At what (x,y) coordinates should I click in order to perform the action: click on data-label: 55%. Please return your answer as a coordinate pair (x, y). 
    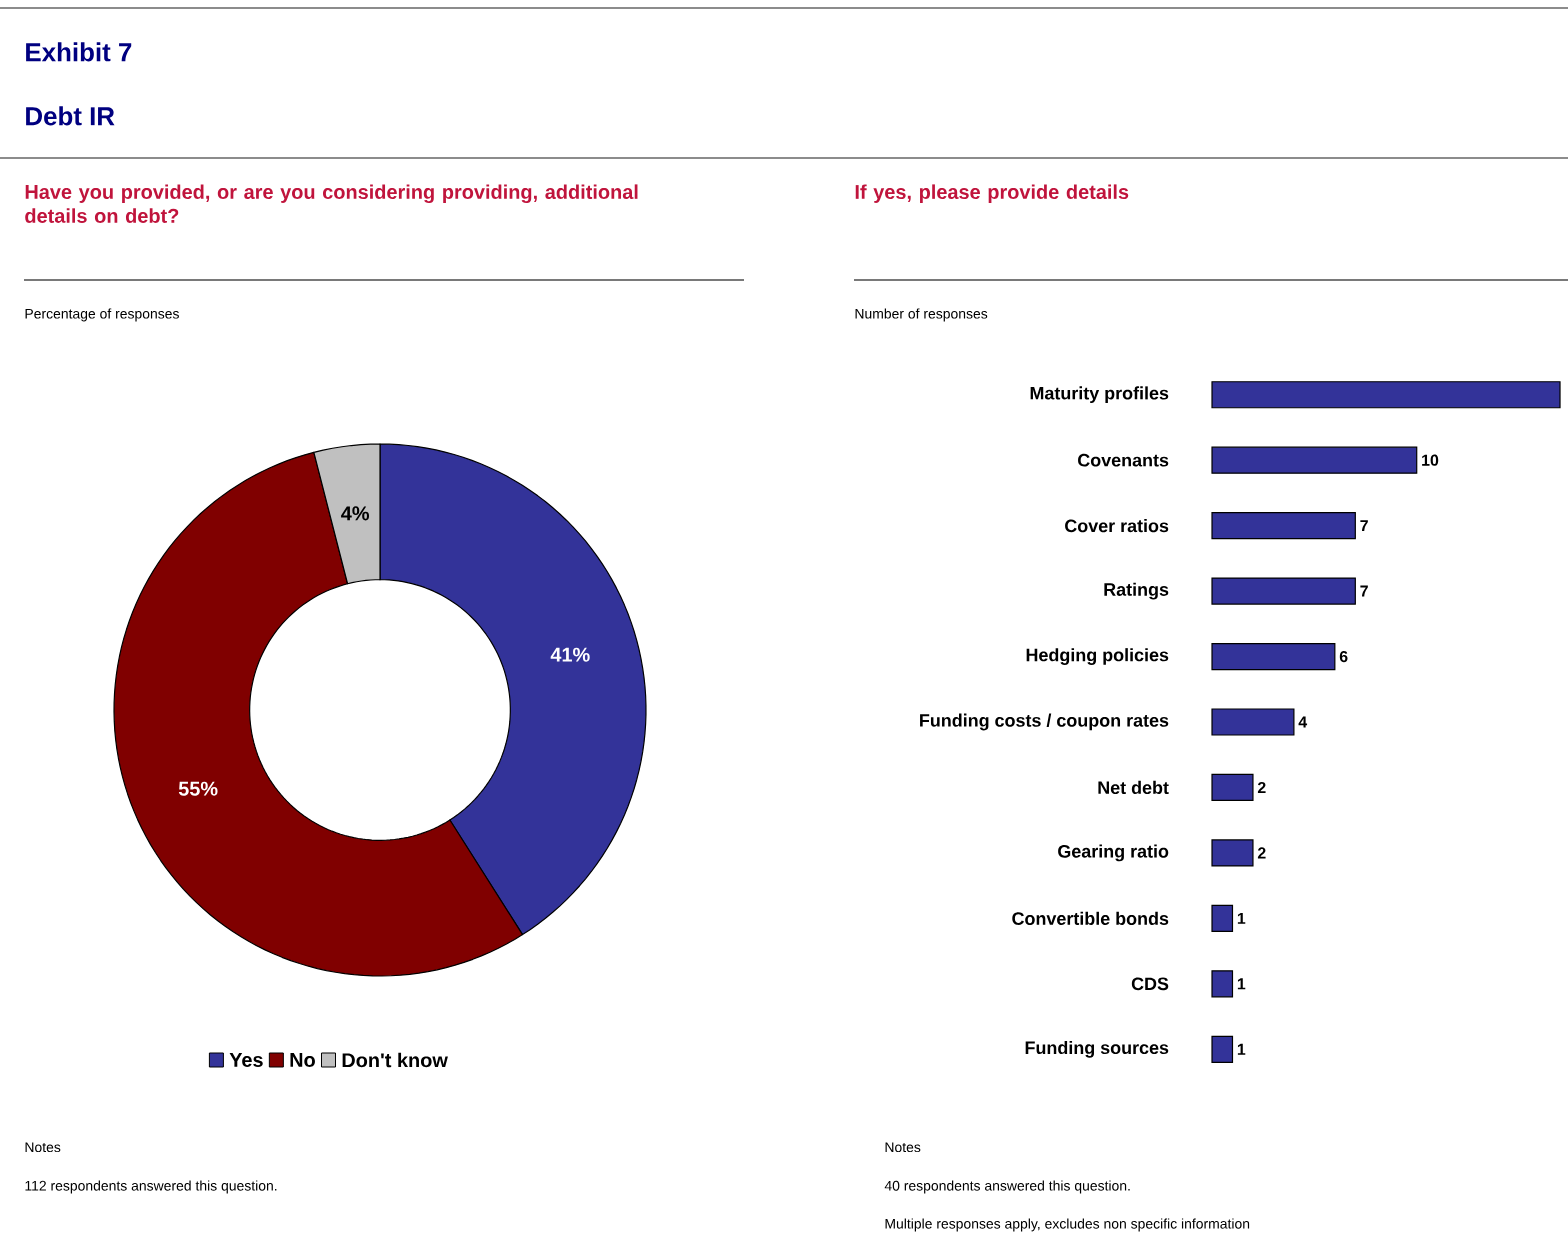
    Looking at the image, I should click on (198, 788).